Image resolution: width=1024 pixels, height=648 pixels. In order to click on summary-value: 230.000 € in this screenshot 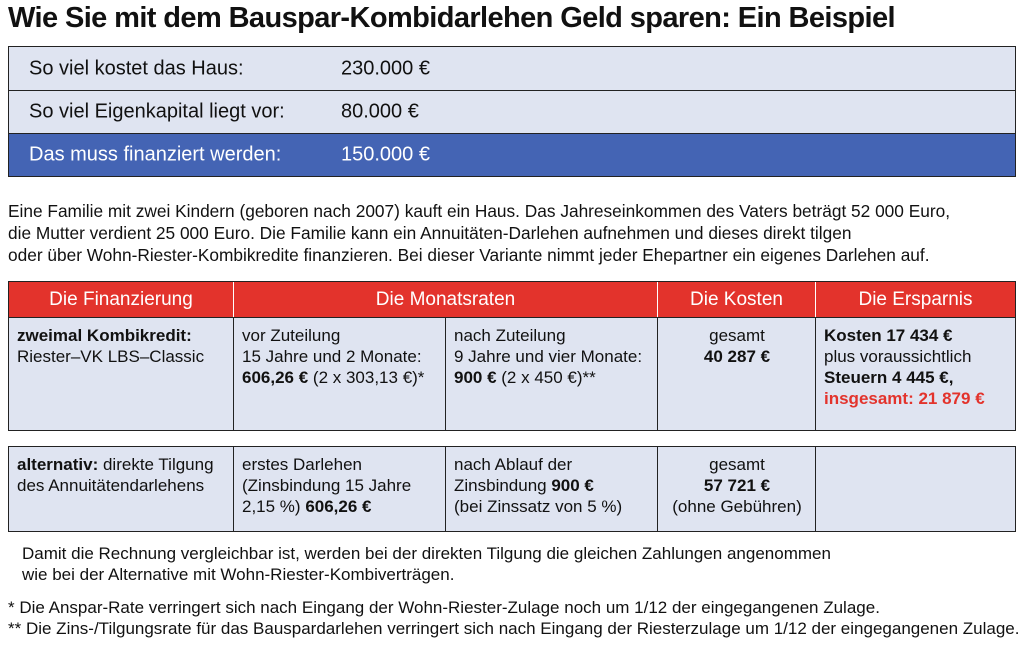, I will do `click(385, 68)`.